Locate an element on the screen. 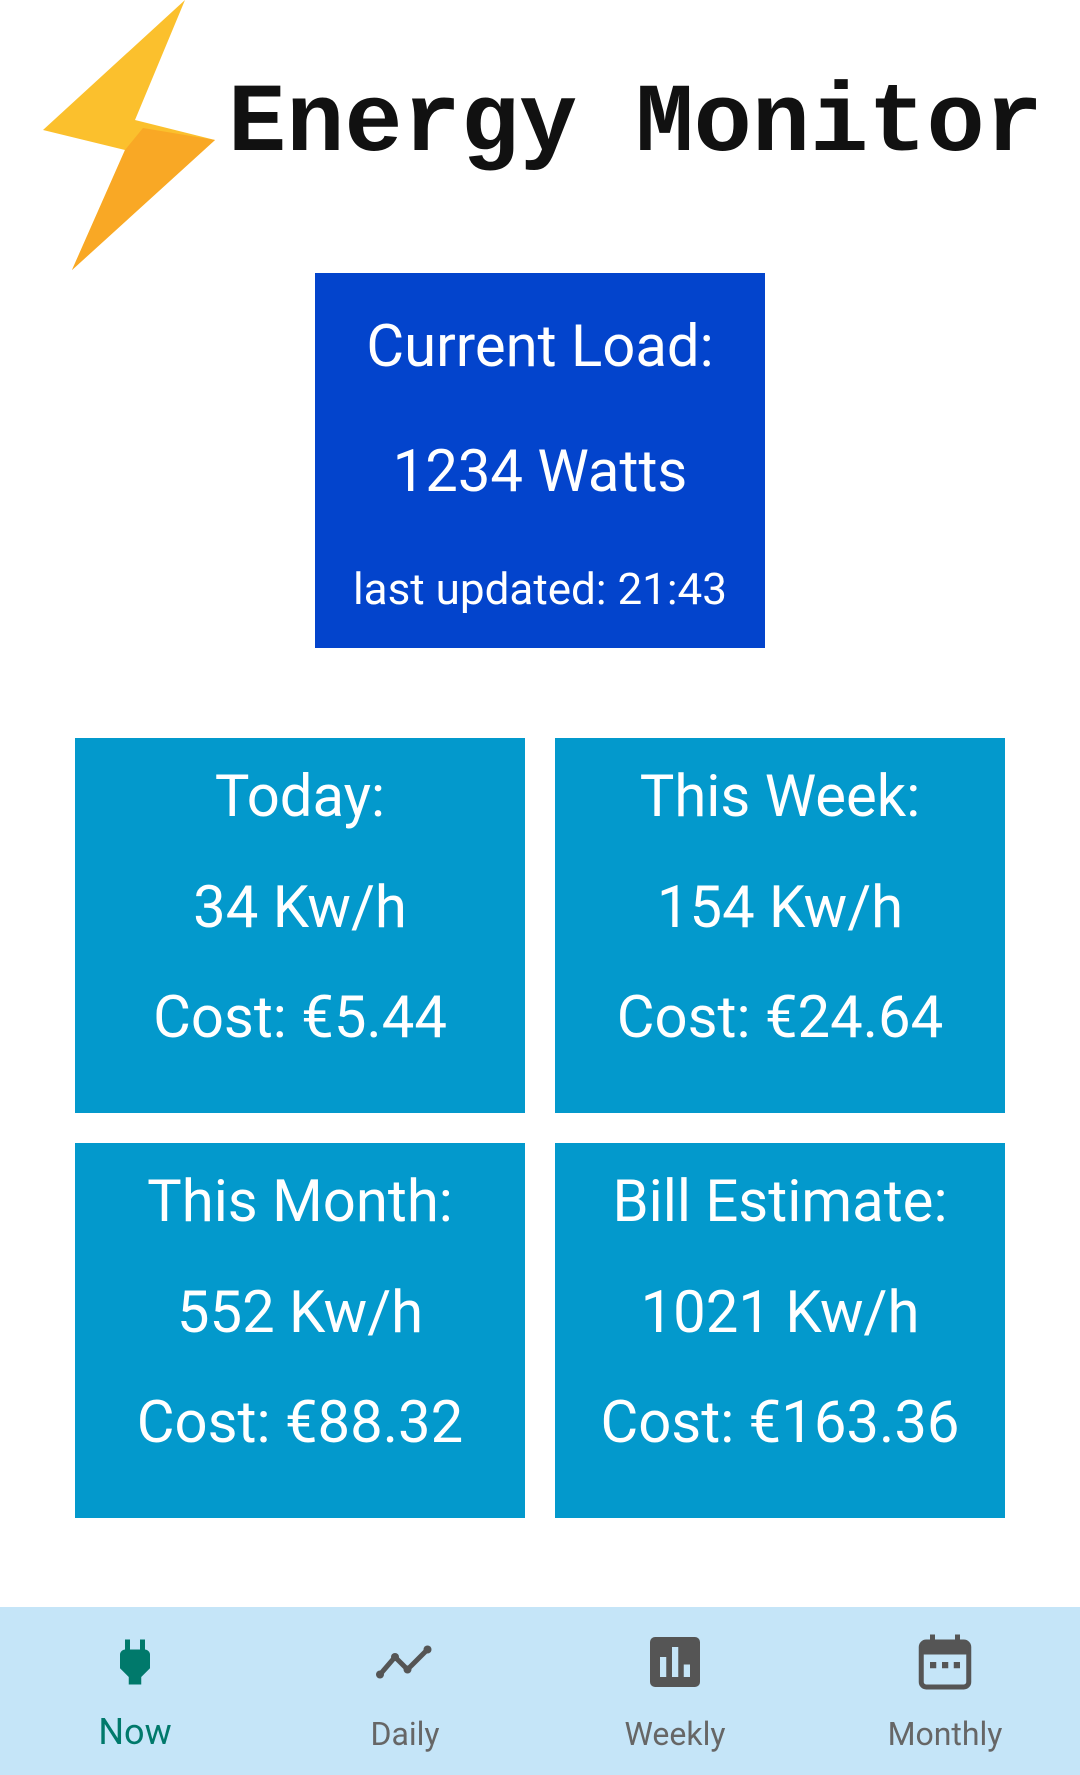  nav-label: Now is located at coordinates (135, 1732).